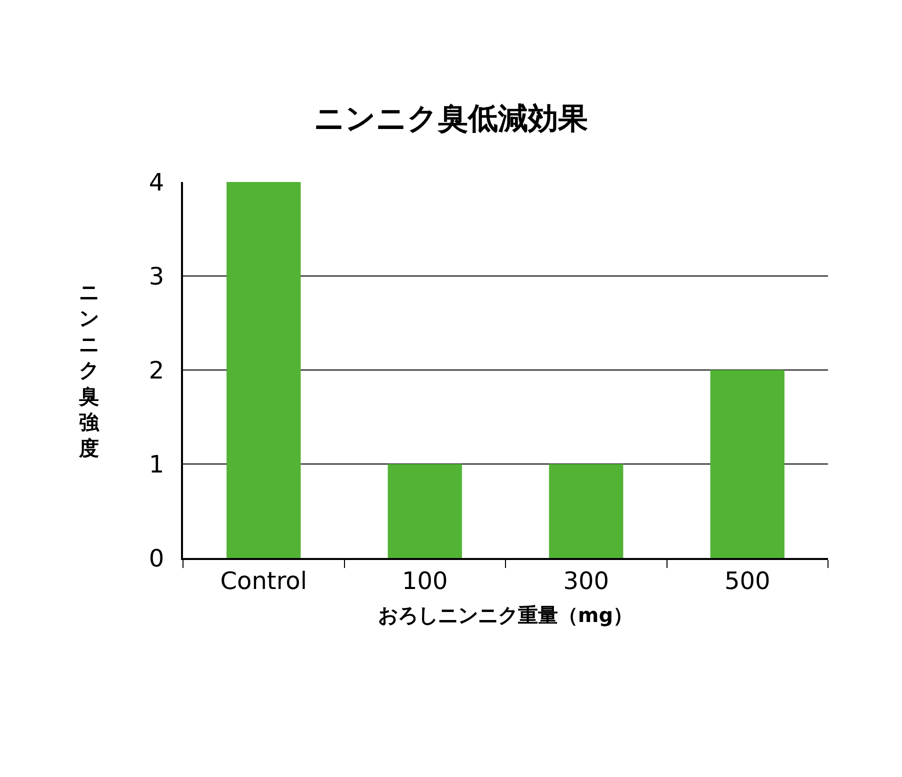  I want to click on y-tick-label: 3, so click(156, 276).